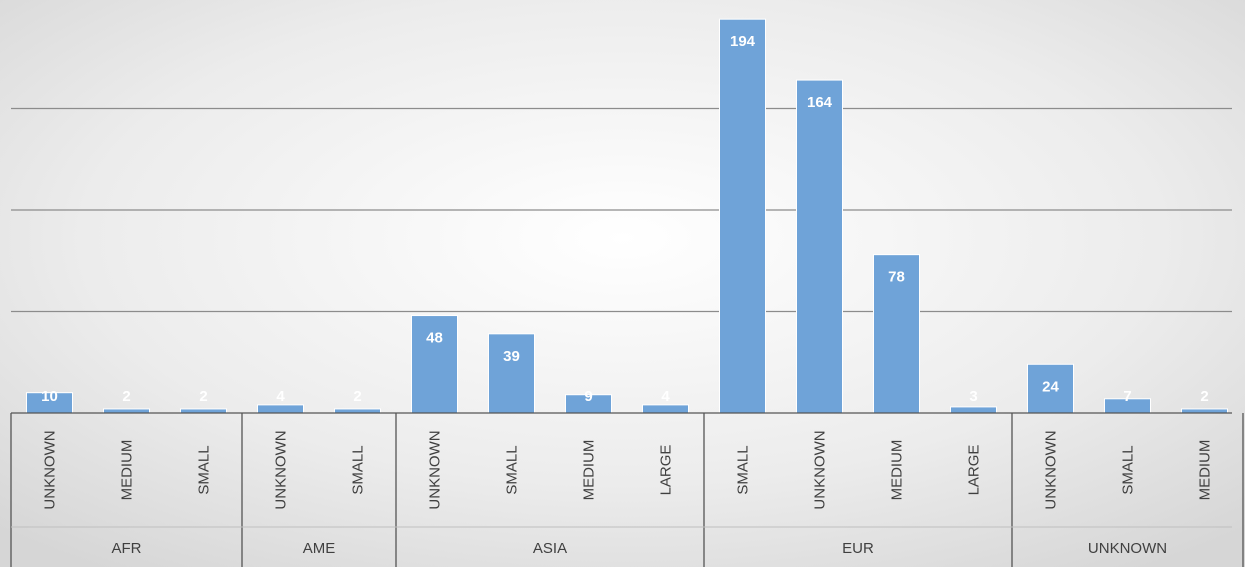  What do you see at coordinates (511, 373) in the screenshot?
I see `bar-asia-small` at bounding box center [511, 373].